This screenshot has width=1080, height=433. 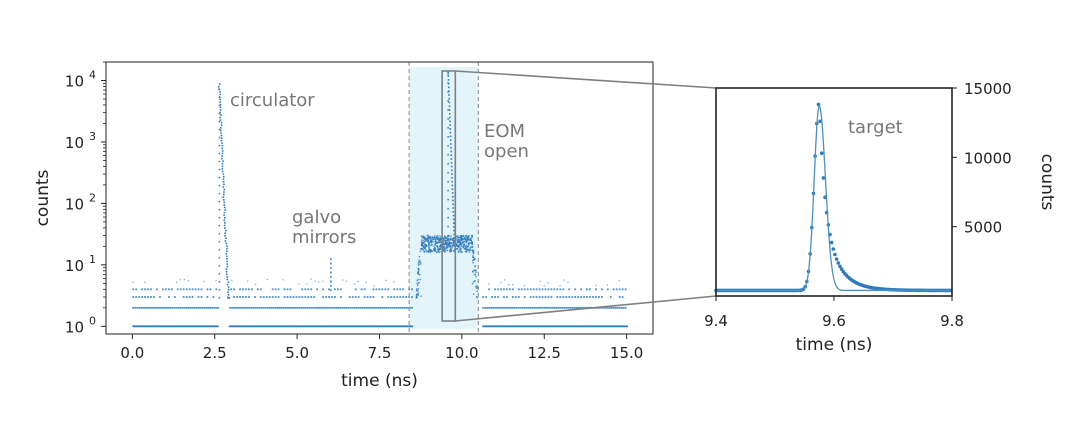 What do you see at coordinates (586, 79) in the screenshot?
I see `connector-top` at bounding box center [586, 79].